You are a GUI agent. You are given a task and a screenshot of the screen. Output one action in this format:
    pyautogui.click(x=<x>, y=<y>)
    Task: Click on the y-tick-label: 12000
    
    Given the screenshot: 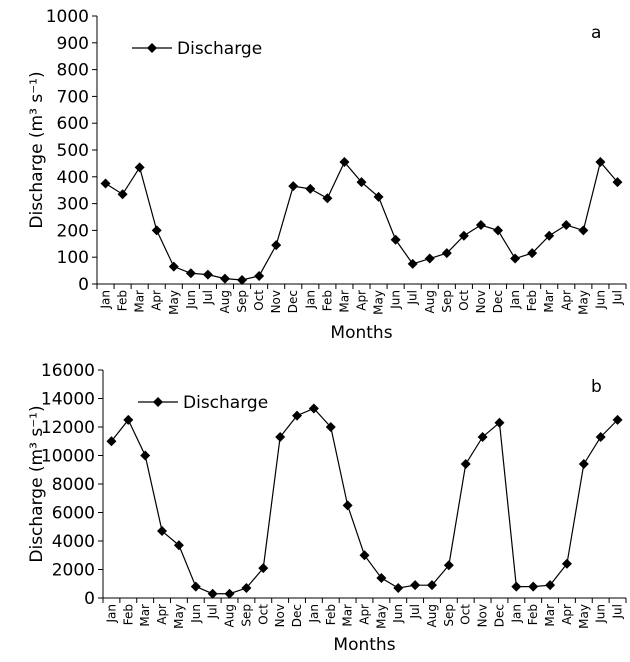 What is the action you would take?
    pyautogui.click(x=68, y=428)
    